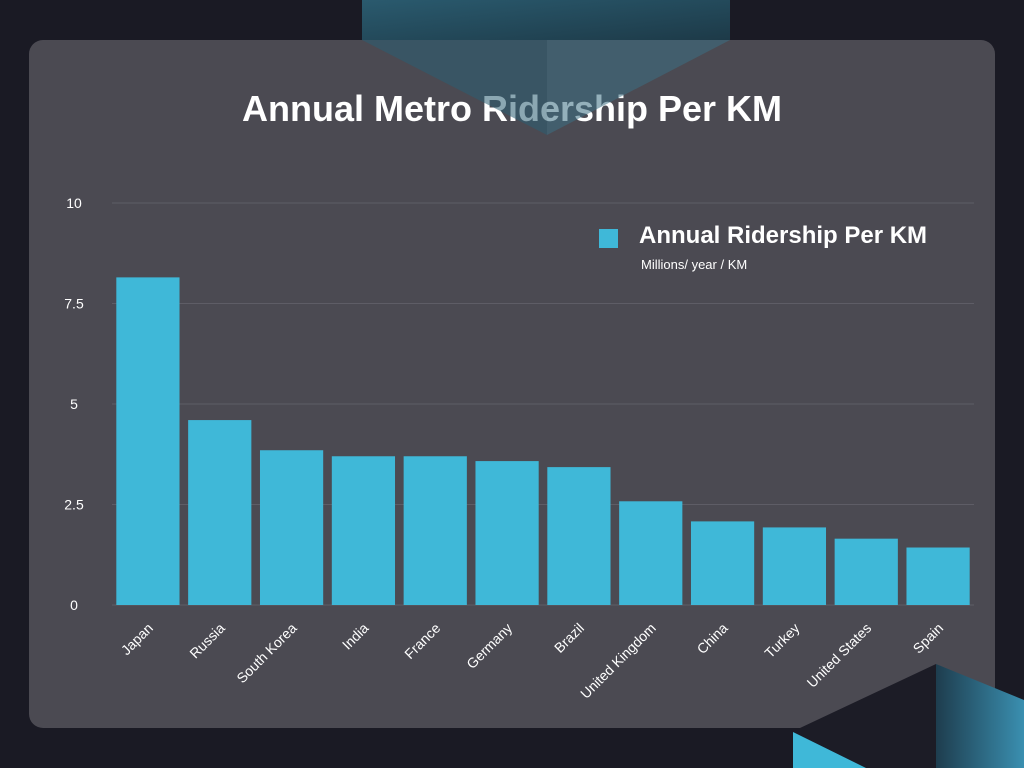 This screenshot has height=768, width=1024. What do you see at coordinates (207, 641) in the screenshot?
I see `x-tick-label: Russia` at bounding box center [207, 641].